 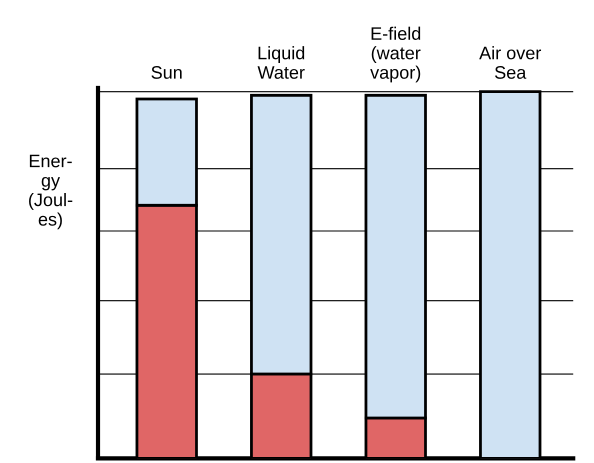 I want to click on x-tick-label: Air over Sea, so click(x=510, y=62).